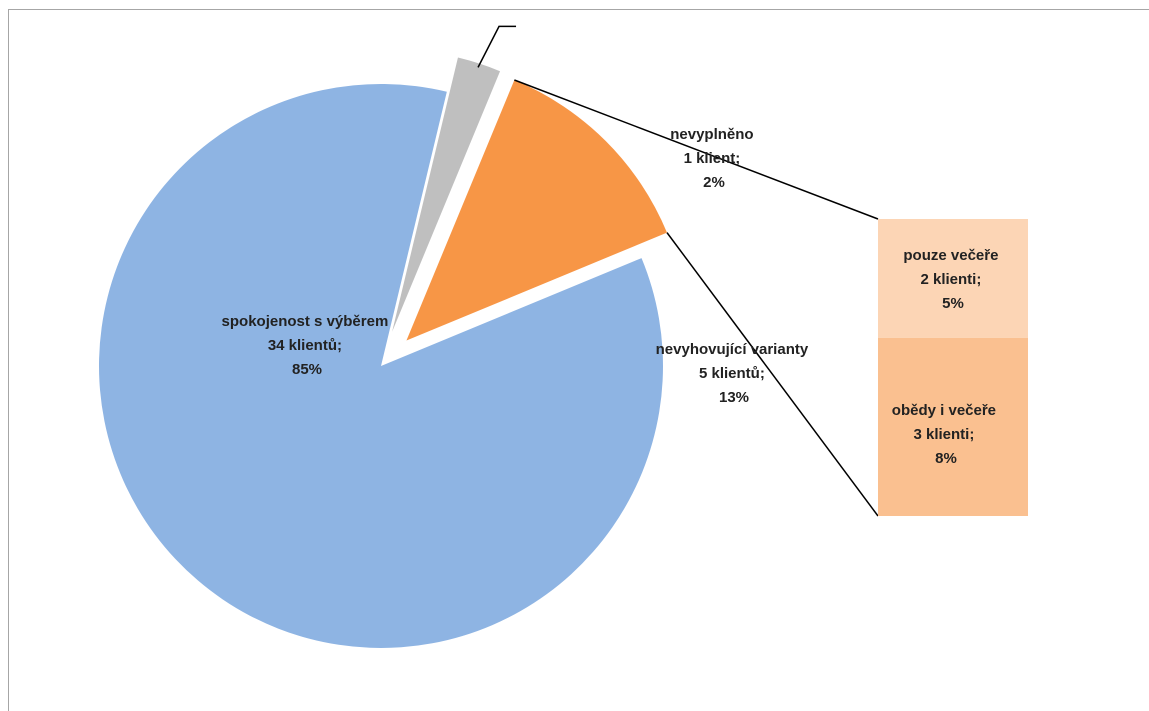 The image size is (1149, 711). What do you see at coordinates (950, 255) in the screenshot?
I see `bar-name-pouze-vecere: pouze večeře` at bounding box center [950, 255].